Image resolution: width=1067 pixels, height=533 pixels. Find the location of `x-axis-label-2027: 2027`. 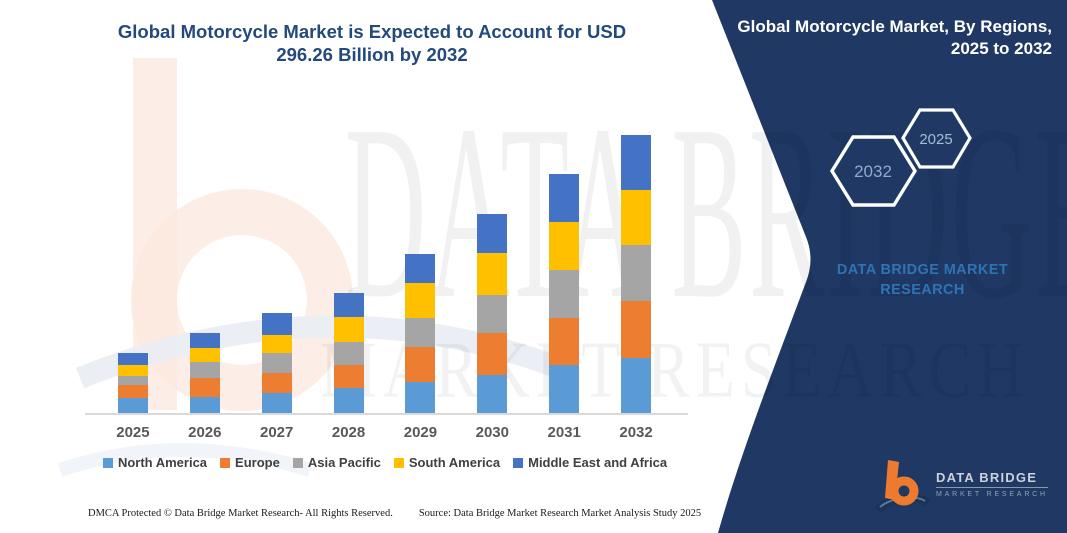

x-axis-label-2027: 2027 is located at coordinates (277, 432).